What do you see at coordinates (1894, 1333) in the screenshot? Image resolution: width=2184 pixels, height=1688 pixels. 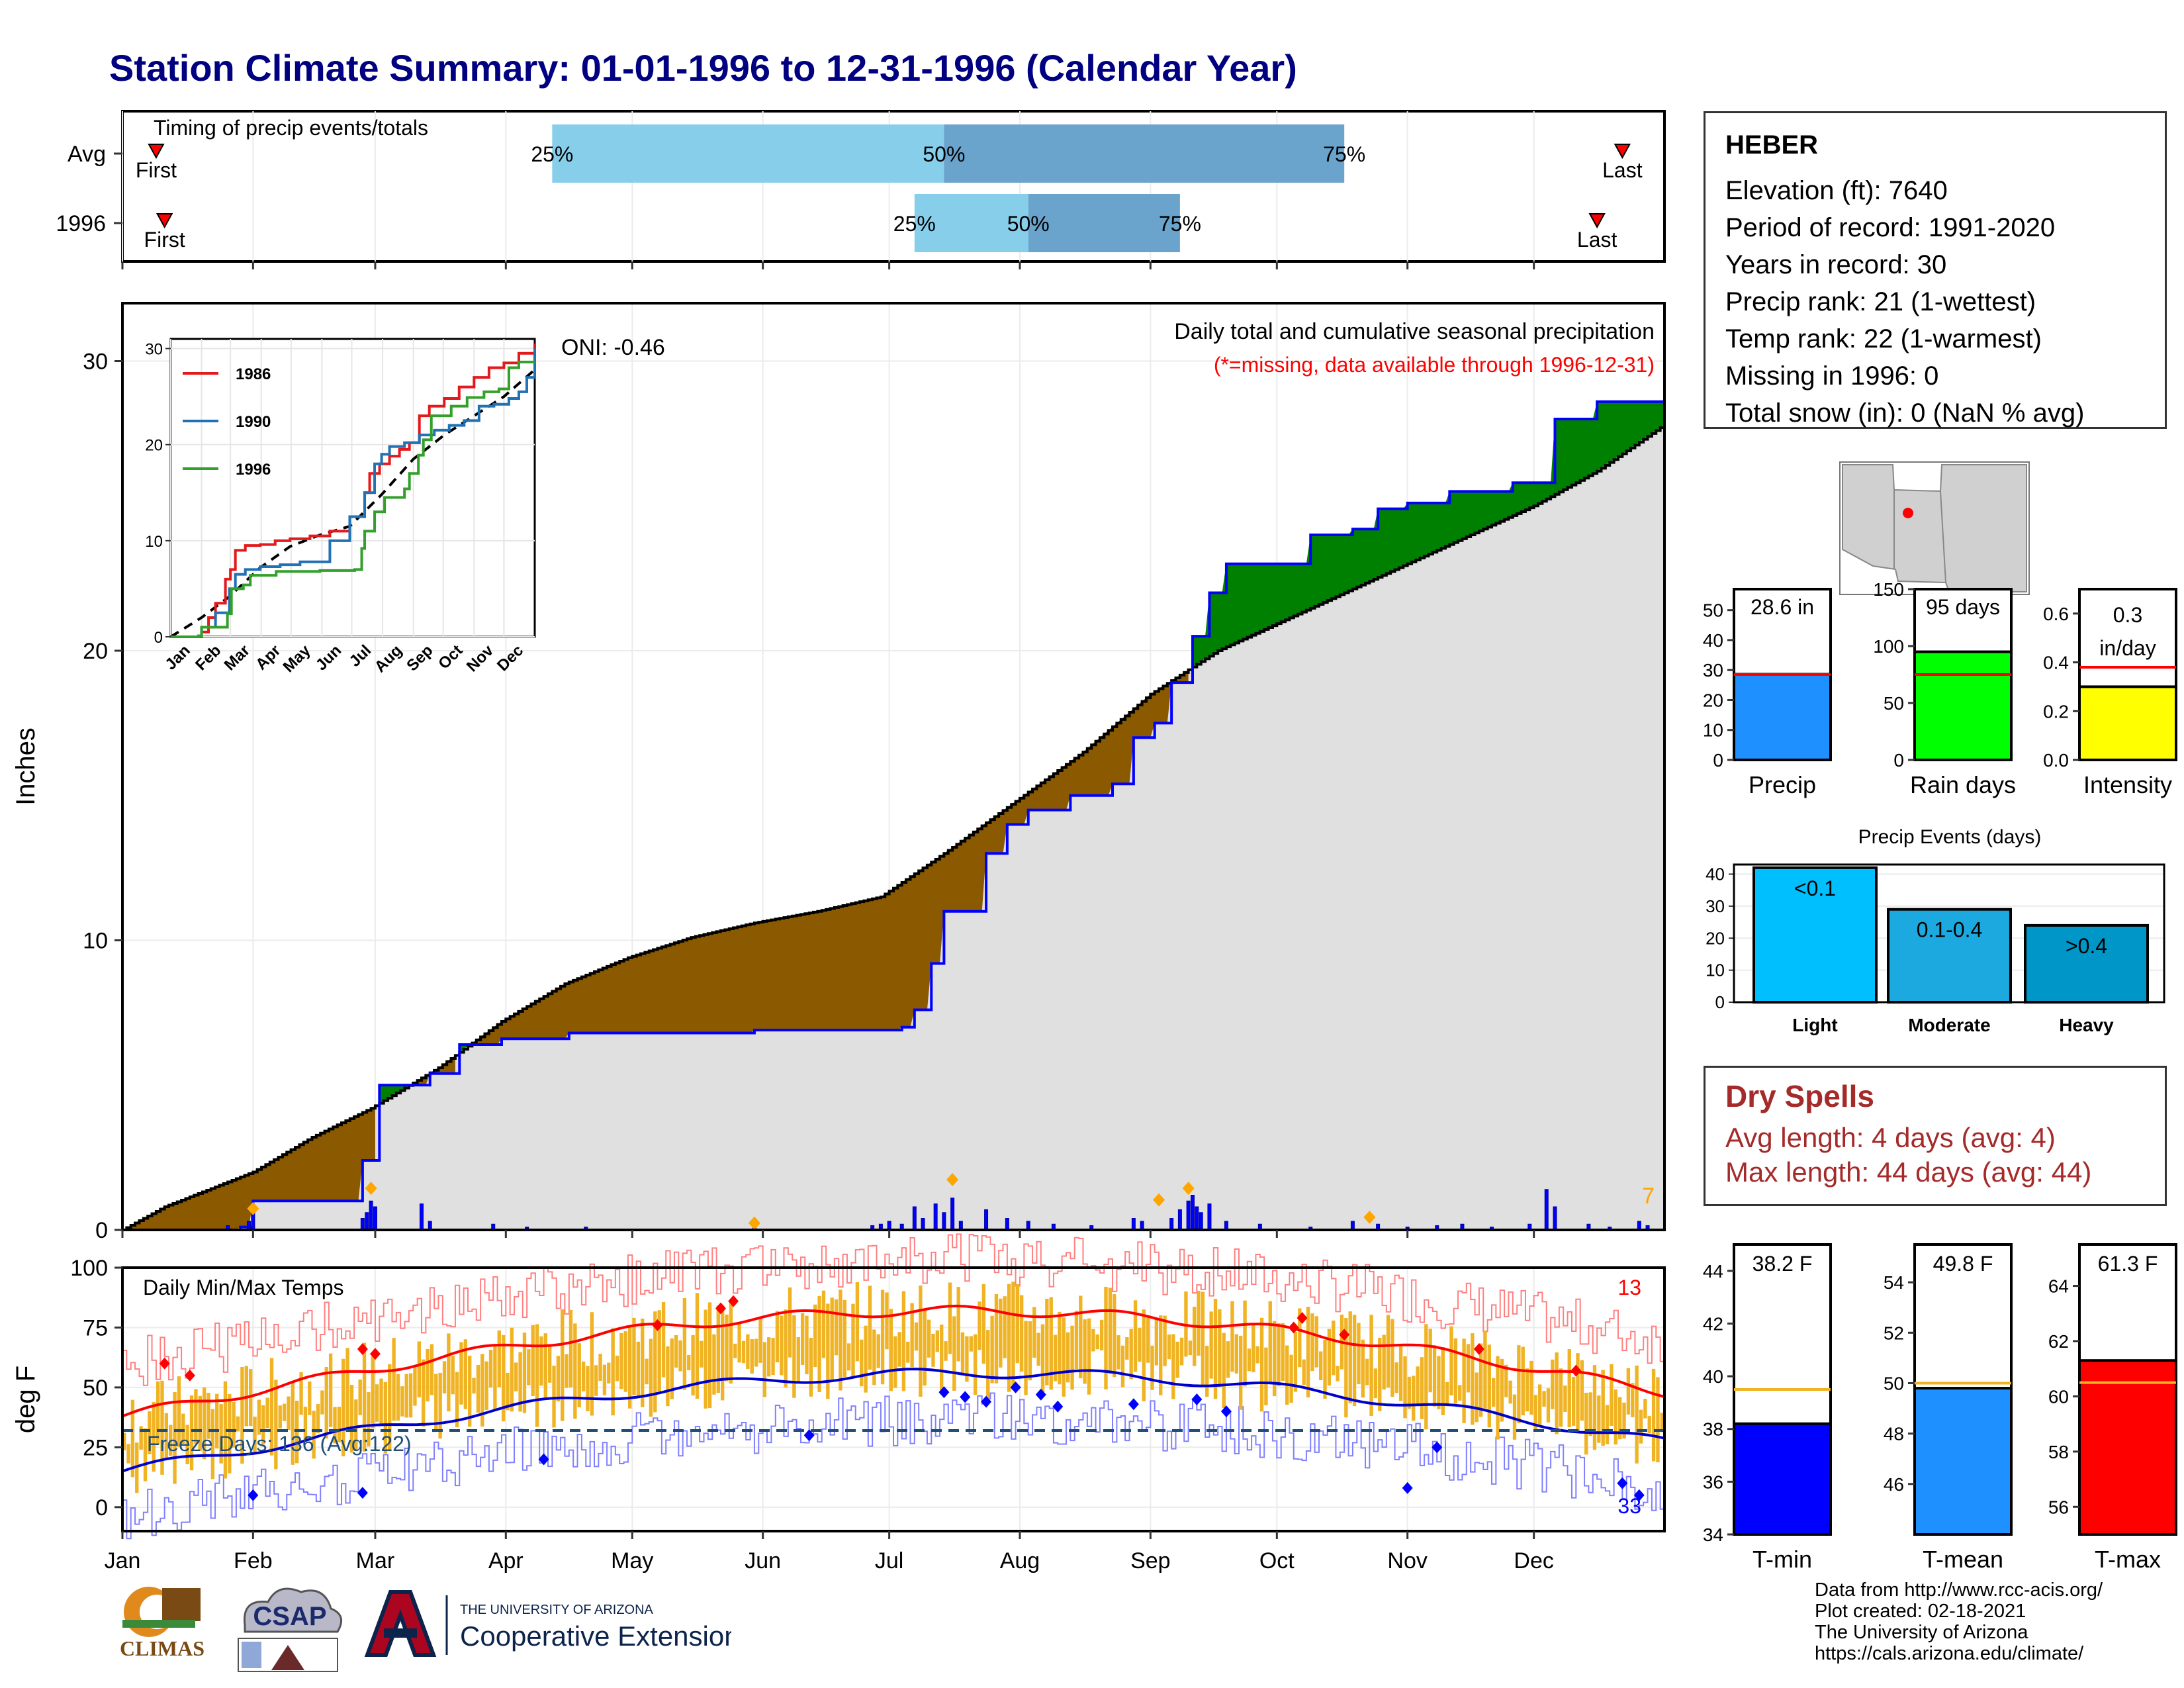 I see `temp-gauge-y-tick-label: 52` at bounding box center [1894, 1333].